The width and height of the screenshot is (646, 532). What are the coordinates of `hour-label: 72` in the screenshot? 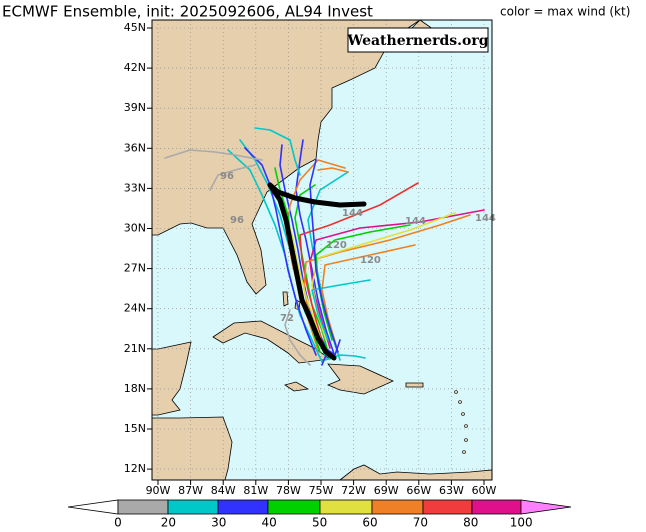 It's located at (287, 318).